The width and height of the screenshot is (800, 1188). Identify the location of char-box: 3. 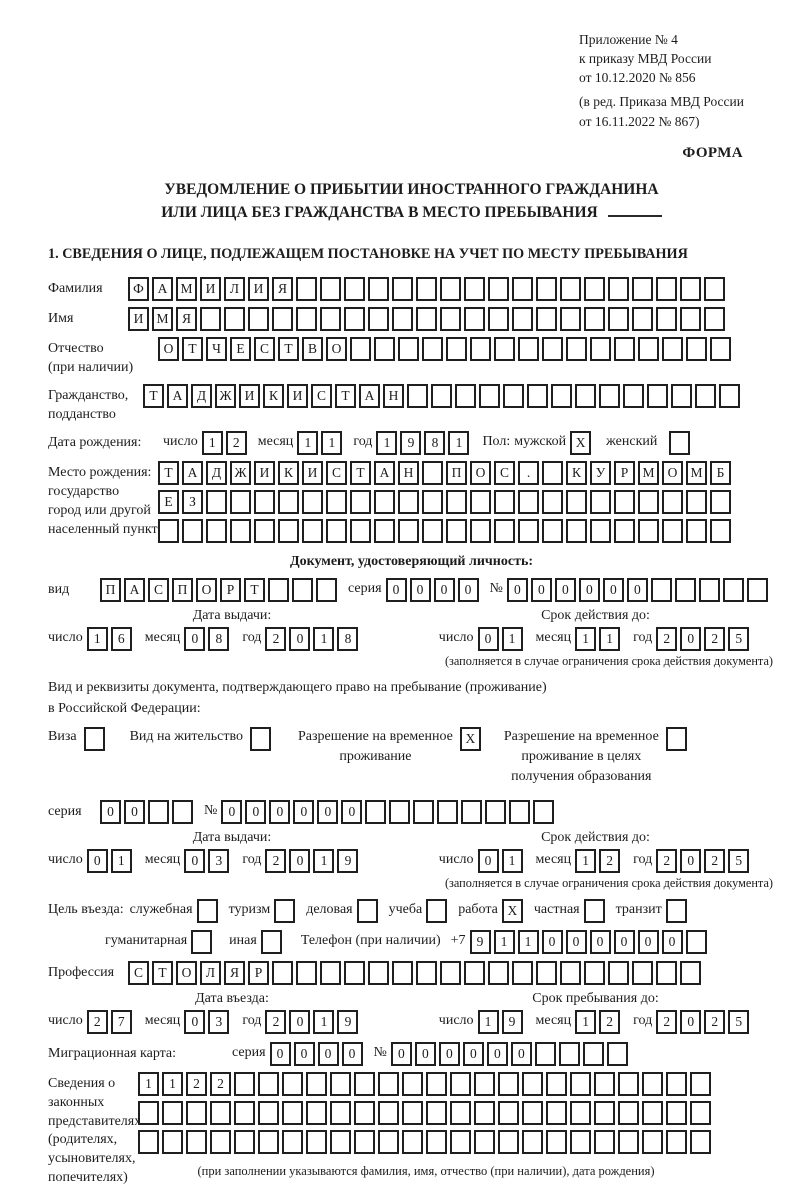
(219, 1021).